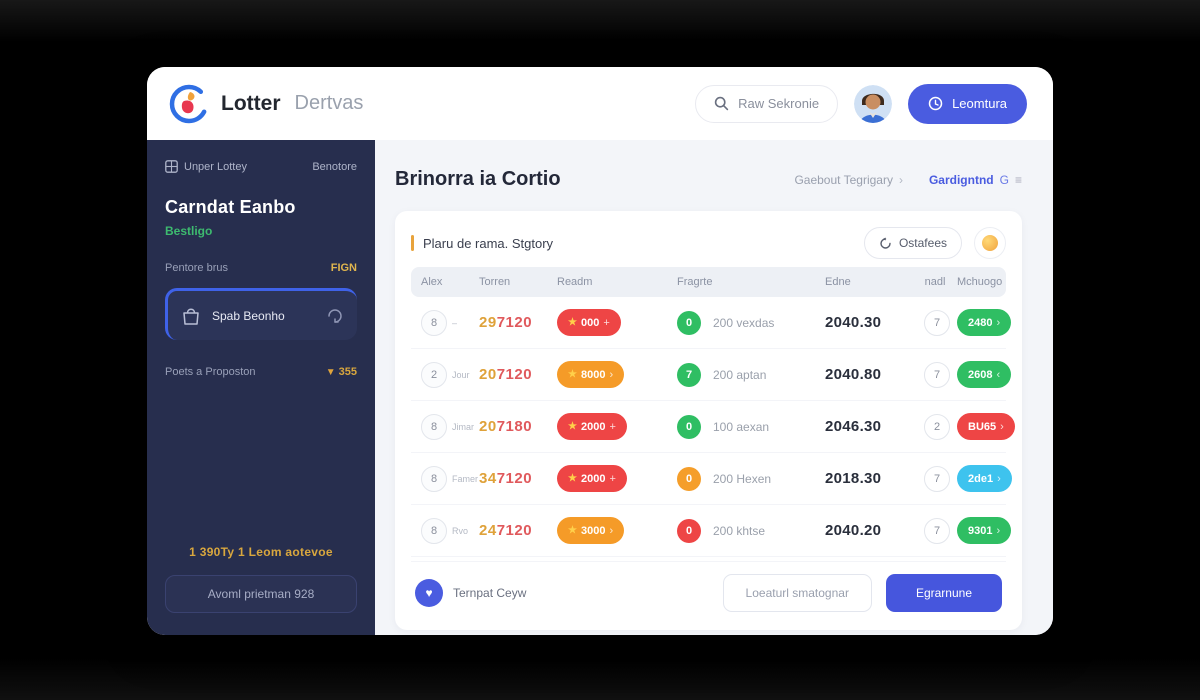 The image size is (1200, 700). Describe the element at coordinates (848, 179) in the screenshot. I see `breadcrumb: Gaebout Tegrigary ›` at that location.